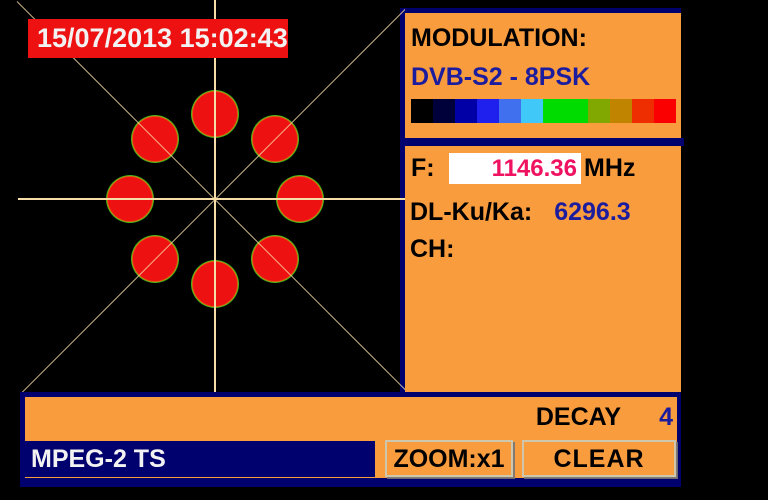 The image size is (768, 500). What do you see at coordinates (666, 417) in the screenshot?
I see `decay-value: 4` at bounding box center [666, 417].